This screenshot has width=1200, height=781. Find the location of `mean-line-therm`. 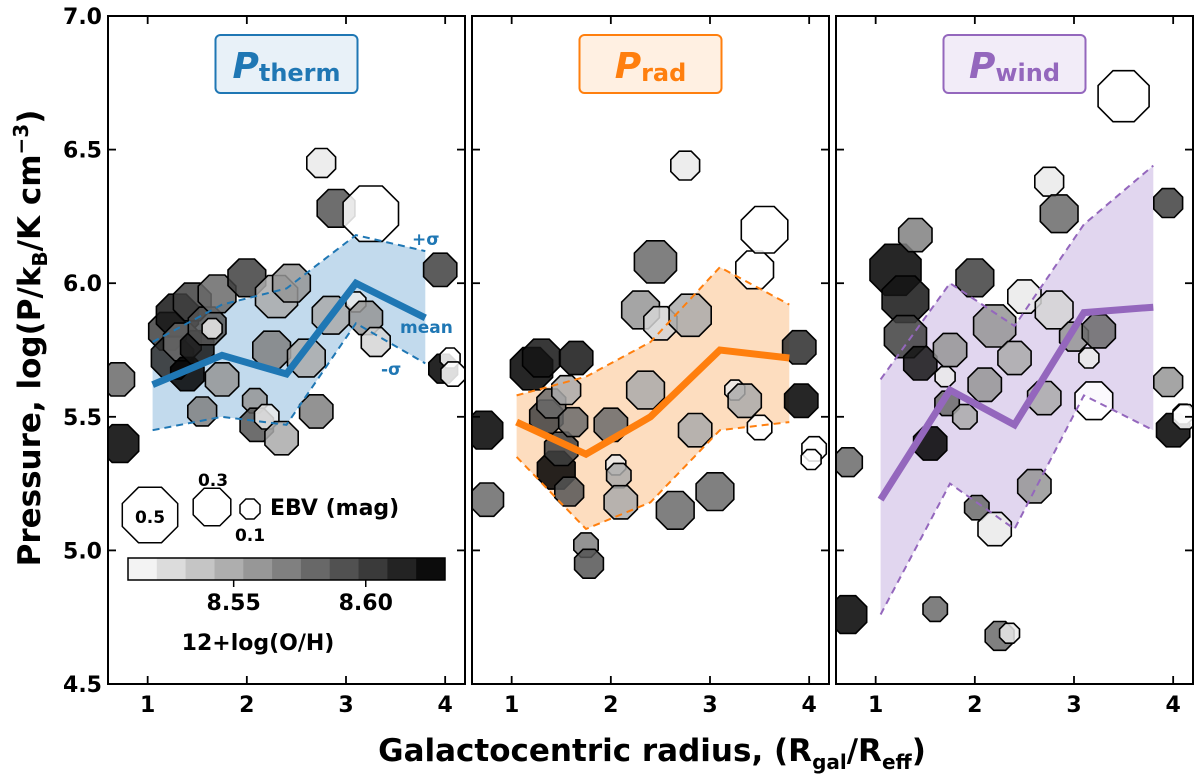

mean-line-therm is located at coordinates (289, 333).